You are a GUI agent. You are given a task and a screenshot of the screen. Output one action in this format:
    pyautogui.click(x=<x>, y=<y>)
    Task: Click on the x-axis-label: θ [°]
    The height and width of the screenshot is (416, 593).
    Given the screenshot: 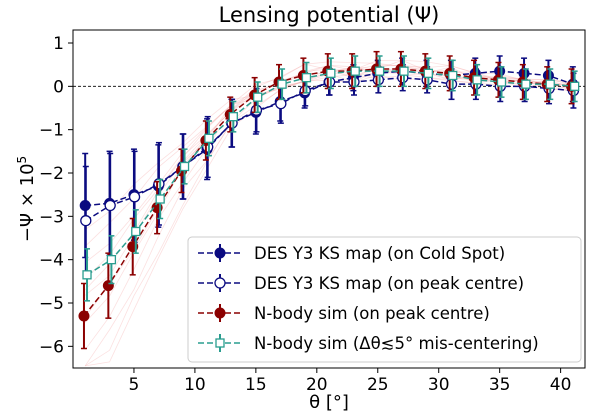 What is the action you would take?
    pyautogui.click(x=329, y=402)
    